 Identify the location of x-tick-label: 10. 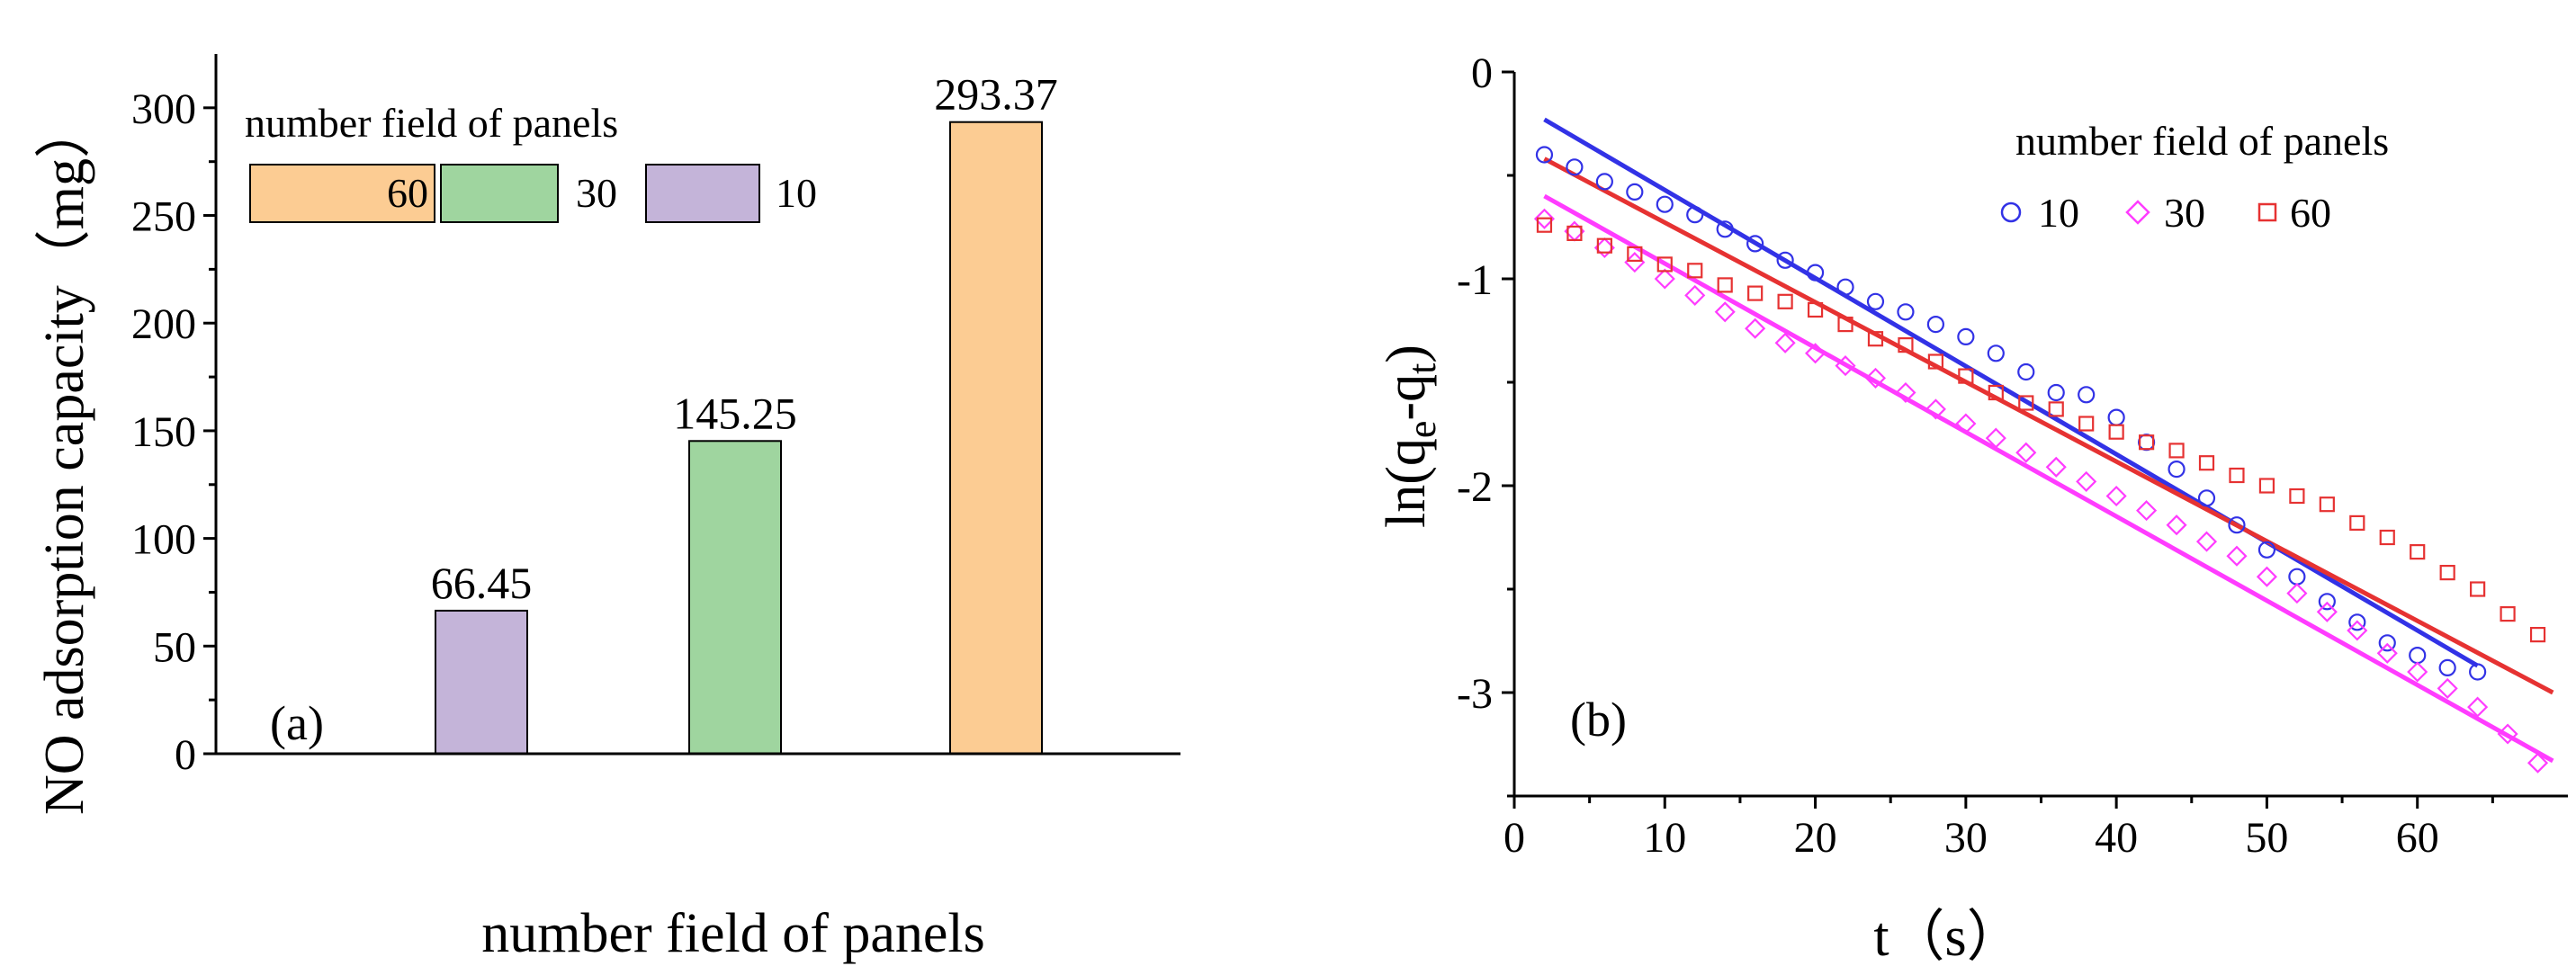
(1665, 838).